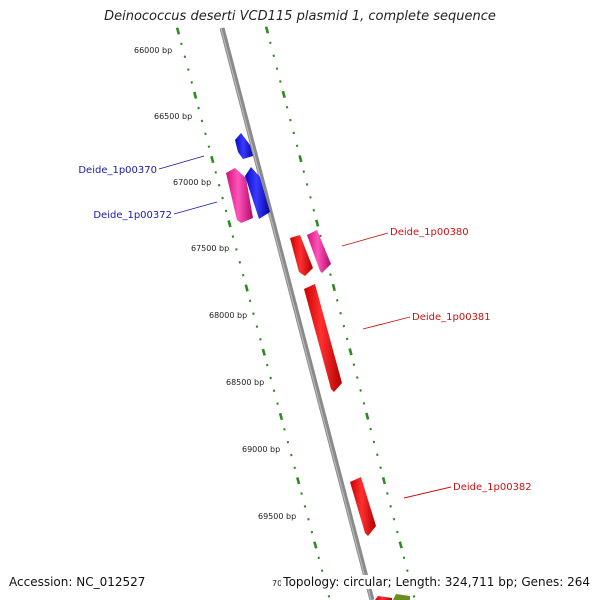  What do you see at coordinates (401, 597) in the screenshot?
I see `gene-block-olive-bottom` at bounding box center [401, 597].